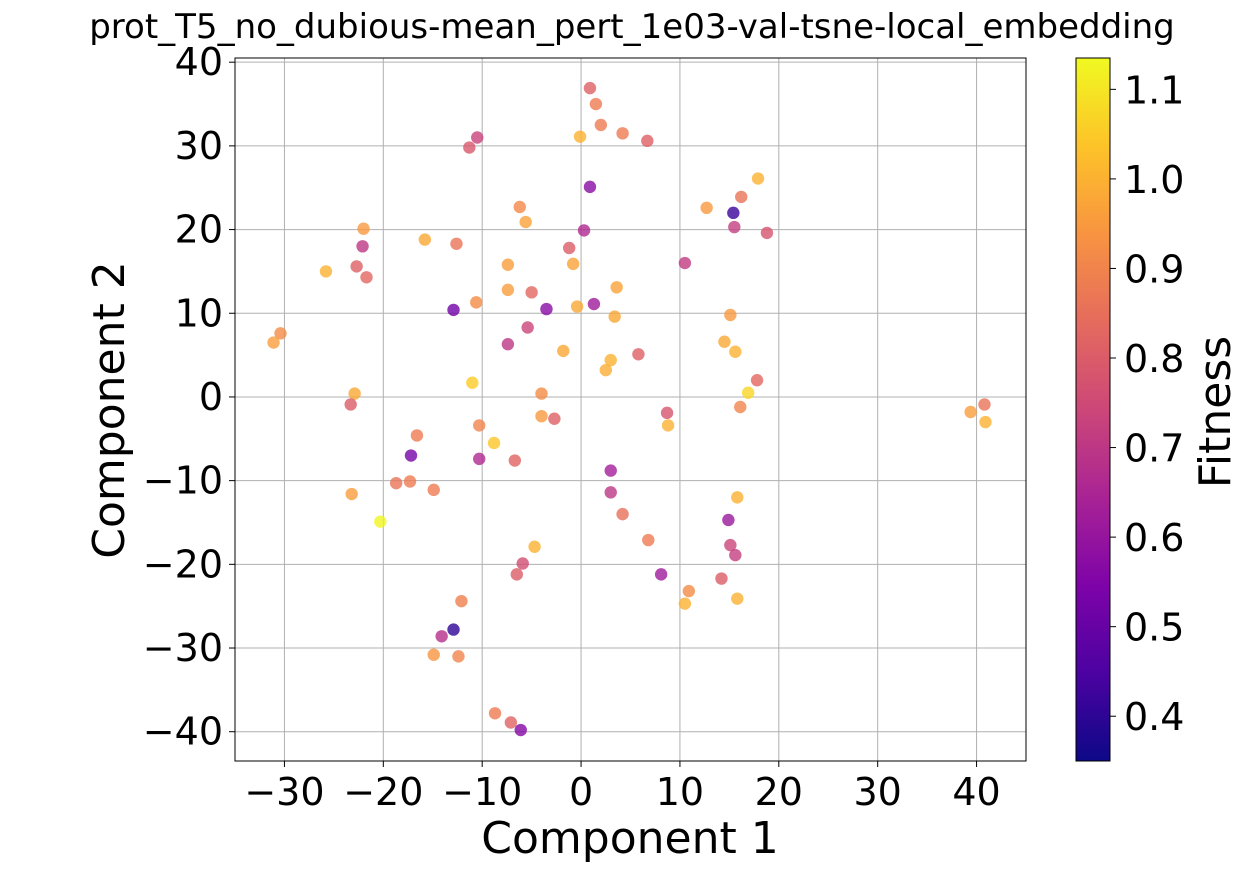  Describe the element at coordinates (1154, 449) in the screenshot. I see `colorbar-tick-label: 0.7` at that location.